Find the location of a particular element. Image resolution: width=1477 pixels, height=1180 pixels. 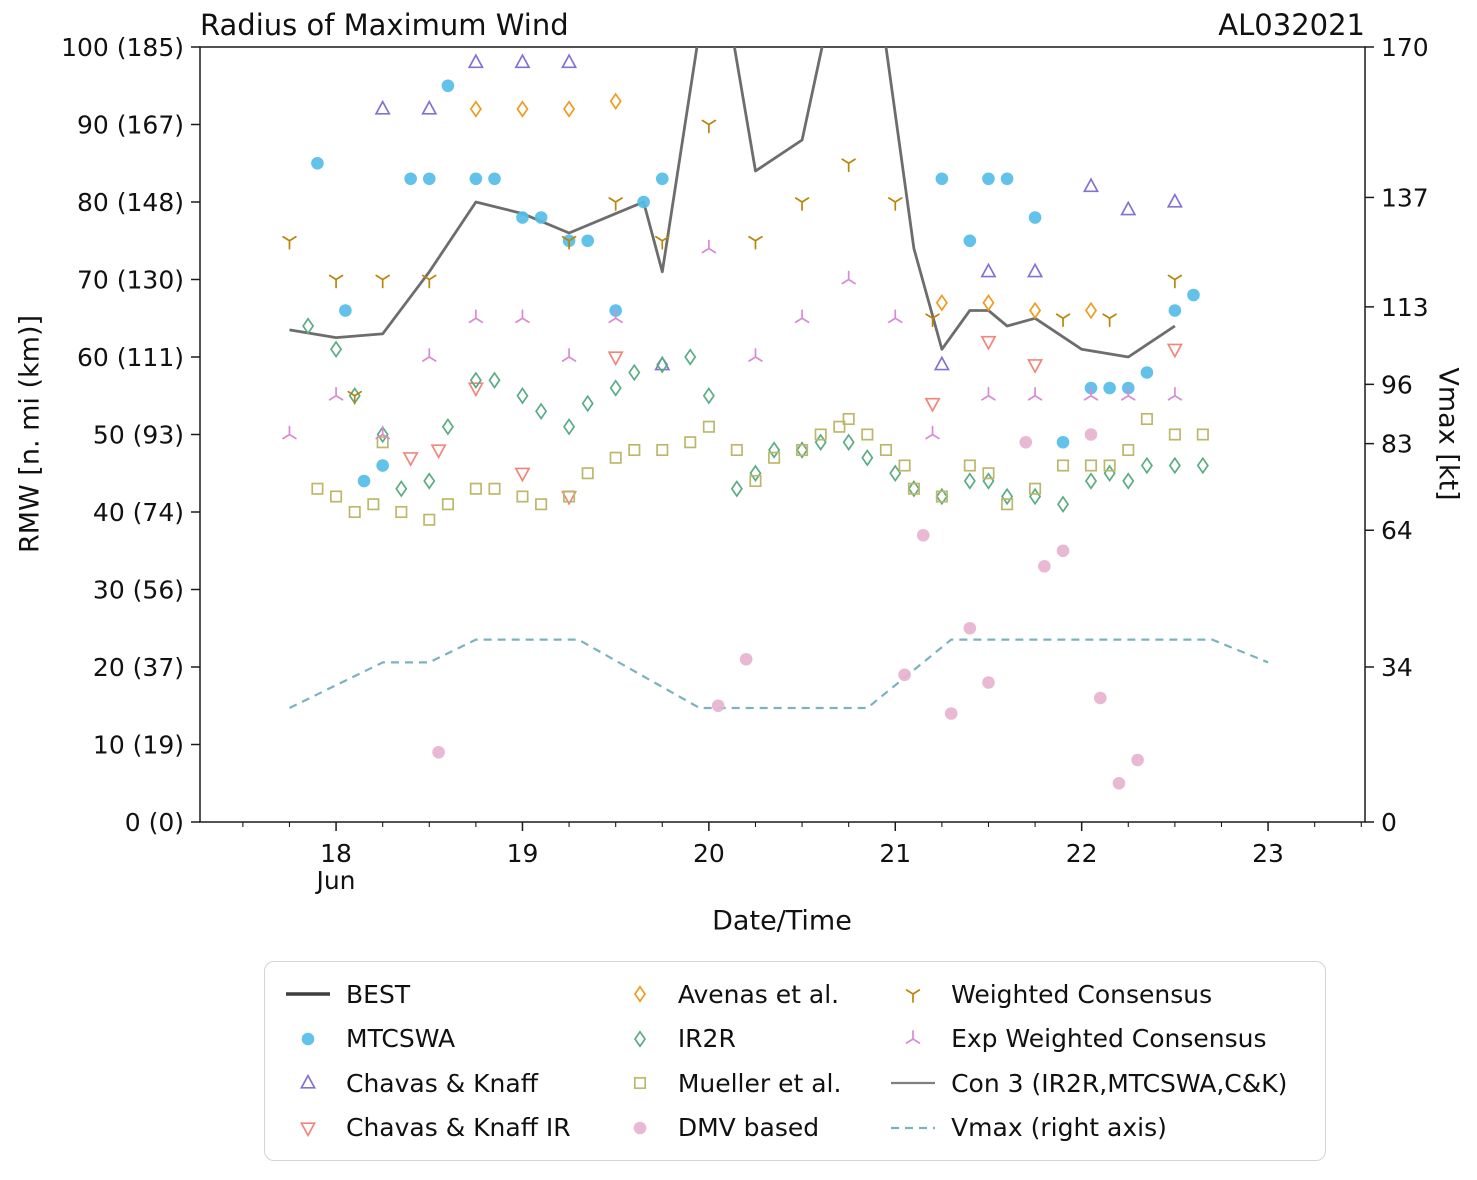

y-right-tick-label: 96 is located at coordinates (1397, 384).